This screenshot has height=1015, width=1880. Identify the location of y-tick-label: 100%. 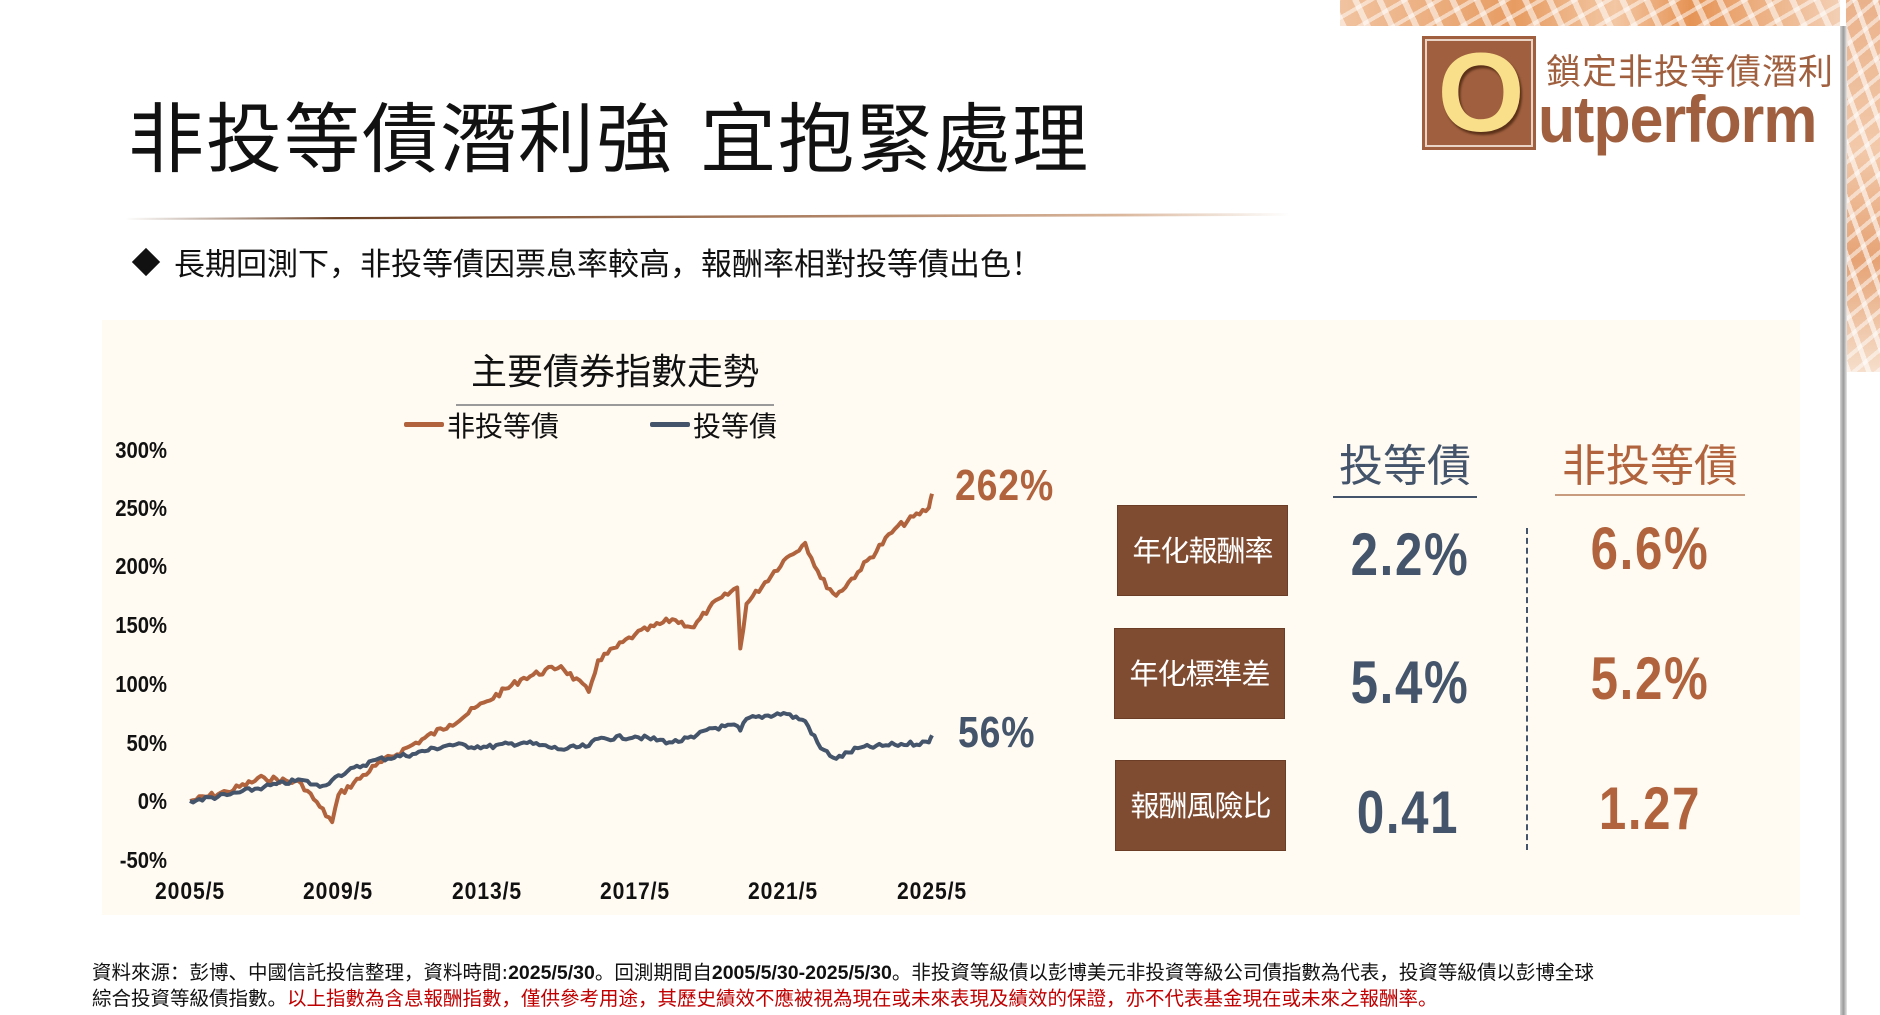
(141, 684).